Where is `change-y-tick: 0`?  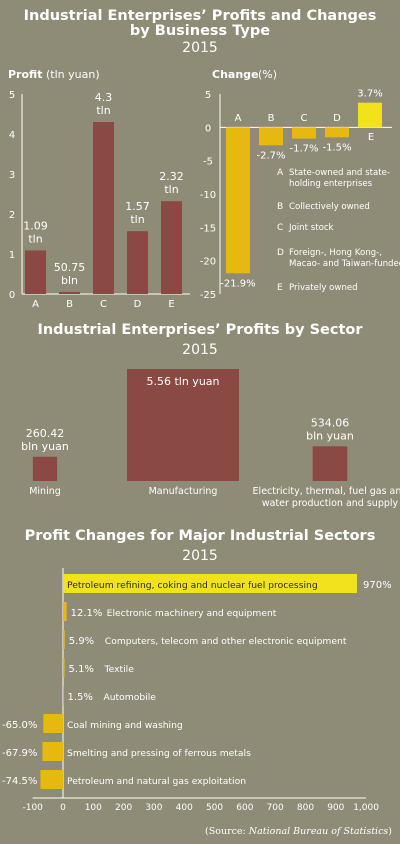 change-y-tick: 0 is located at coordinates (208, 128).